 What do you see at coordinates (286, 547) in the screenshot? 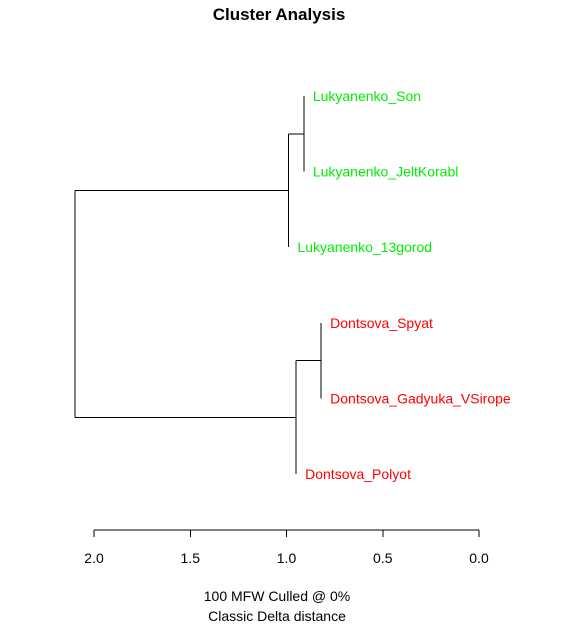
I see `x-axis: 2.0 1.5 1.0 0.5 0.0` at bounding box center [286, 547].